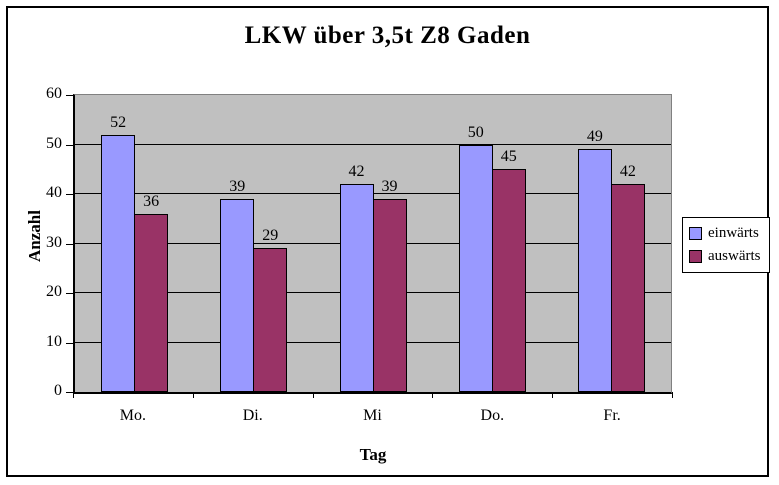 Image resolution: width=779 pixels, height=485 pixels. I want to click on bar-einwärts-Fr: 49, so click(594, 260).